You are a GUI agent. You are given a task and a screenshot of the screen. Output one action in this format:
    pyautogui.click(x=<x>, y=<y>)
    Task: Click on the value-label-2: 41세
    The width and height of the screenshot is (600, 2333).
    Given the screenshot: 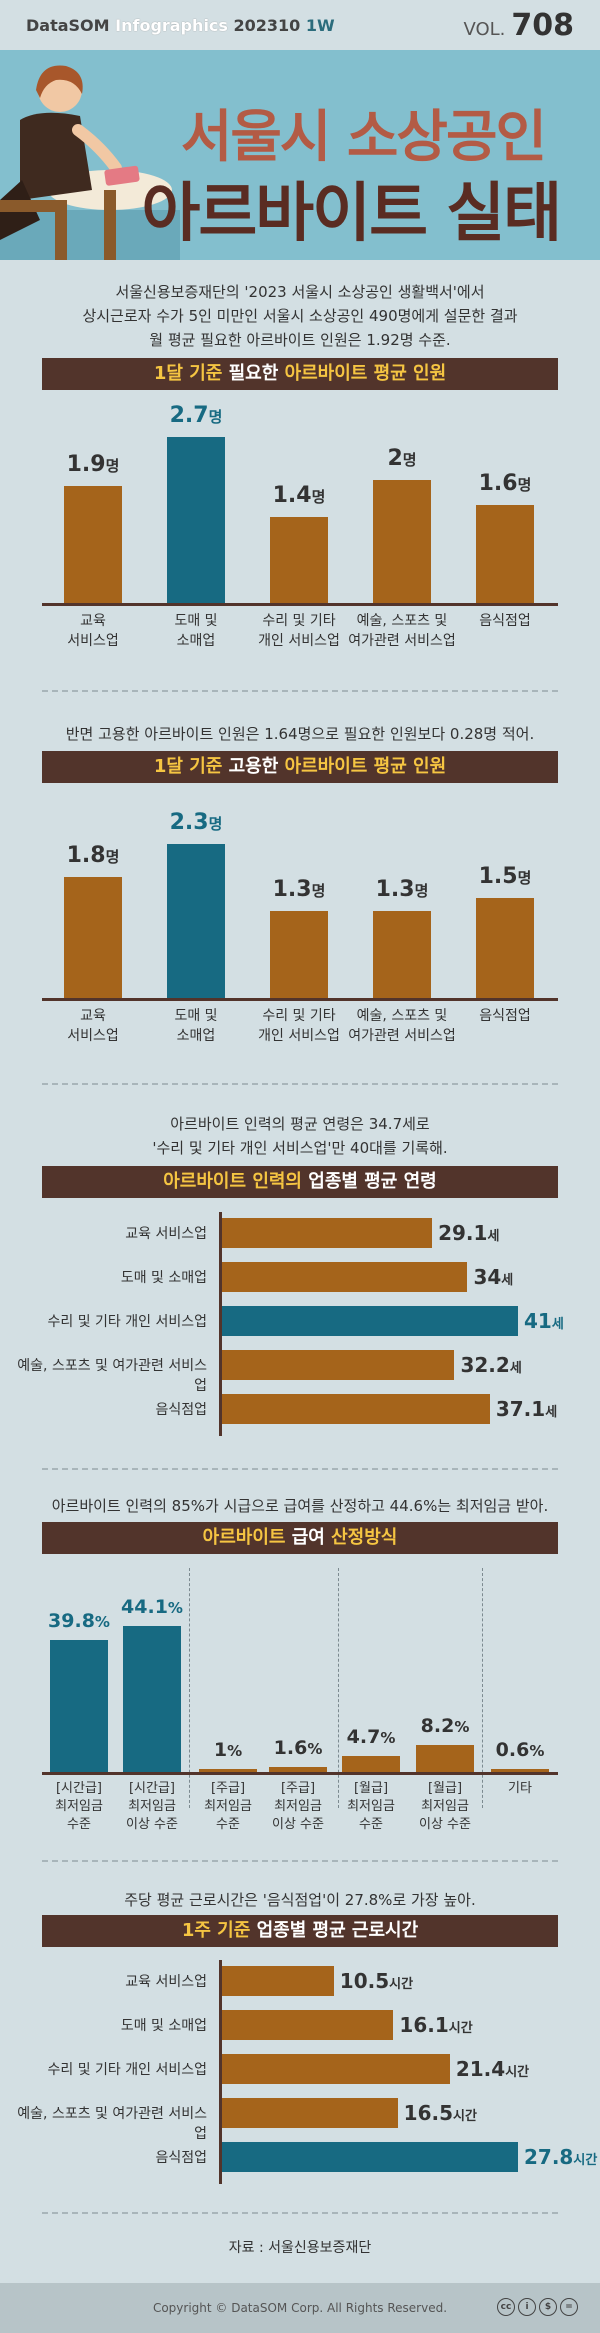 What is the action you would take?
    pyautogui.click(x=544, y=1321)
    